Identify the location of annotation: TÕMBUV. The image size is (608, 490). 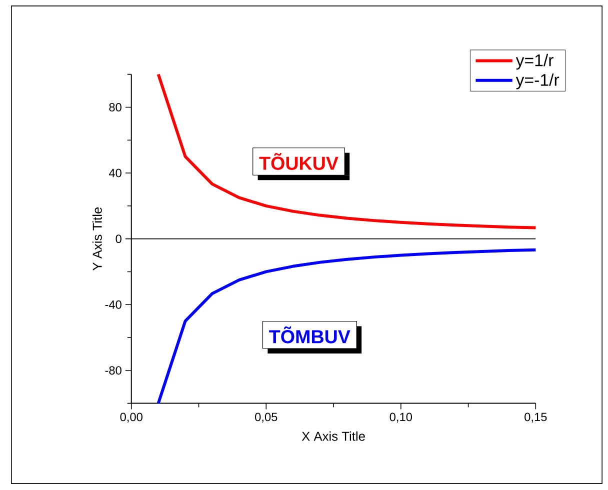
(309, 335).